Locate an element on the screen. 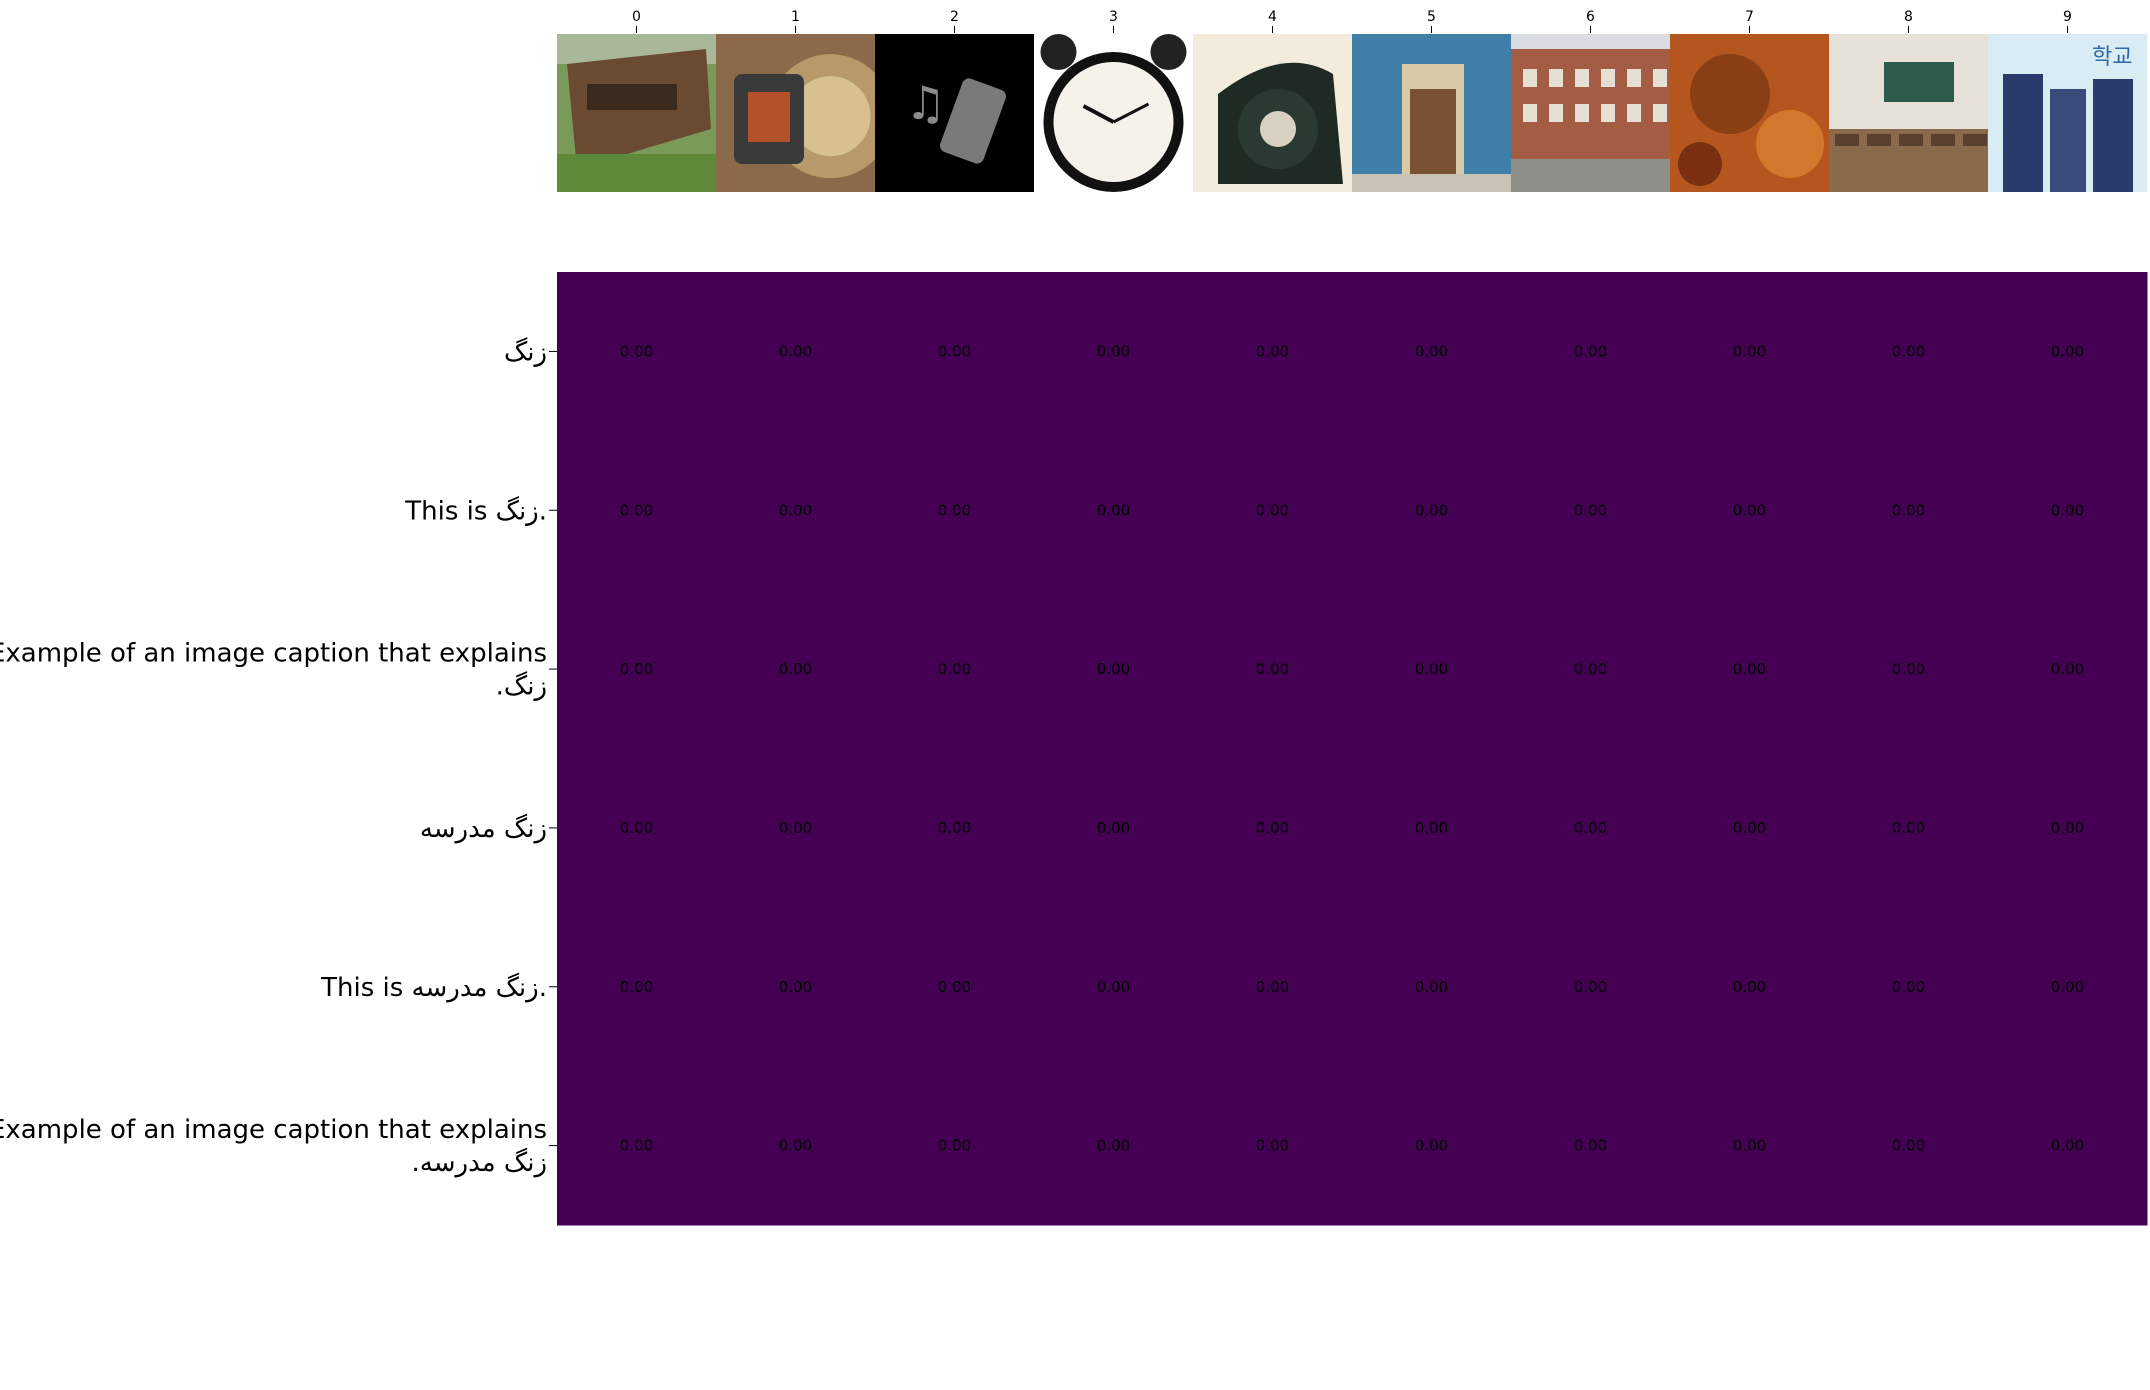 The width and height of the screenshot is (2150, 1390). x-tick-label: 9 is located at coordinates (2067, 17).